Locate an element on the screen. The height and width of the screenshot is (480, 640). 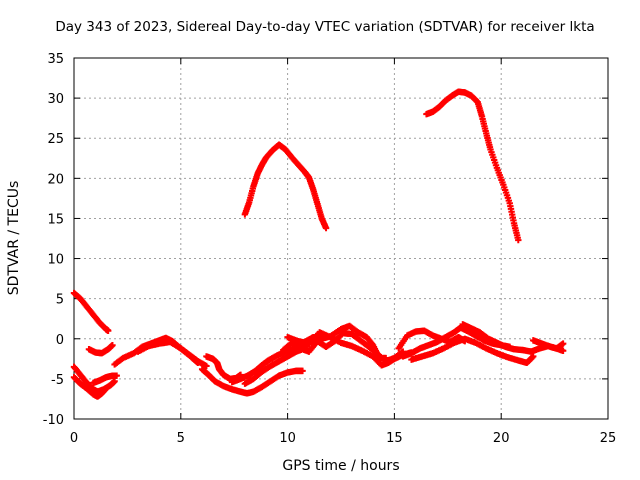
x-tick-label: 25 is located at coordinates (608, 438).